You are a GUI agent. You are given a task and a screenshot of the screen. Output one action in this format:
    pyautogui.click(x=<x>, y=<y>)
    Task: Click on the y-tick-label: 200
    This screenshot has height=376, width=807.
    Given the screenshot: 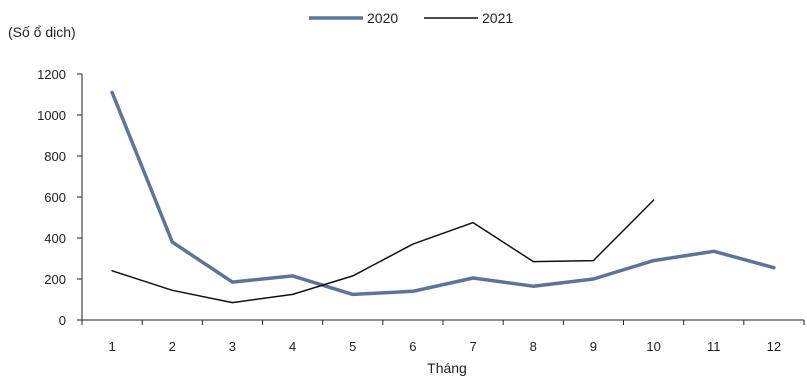 What is the action you would take?
    pyautogui.click(x=55, y=279)
    